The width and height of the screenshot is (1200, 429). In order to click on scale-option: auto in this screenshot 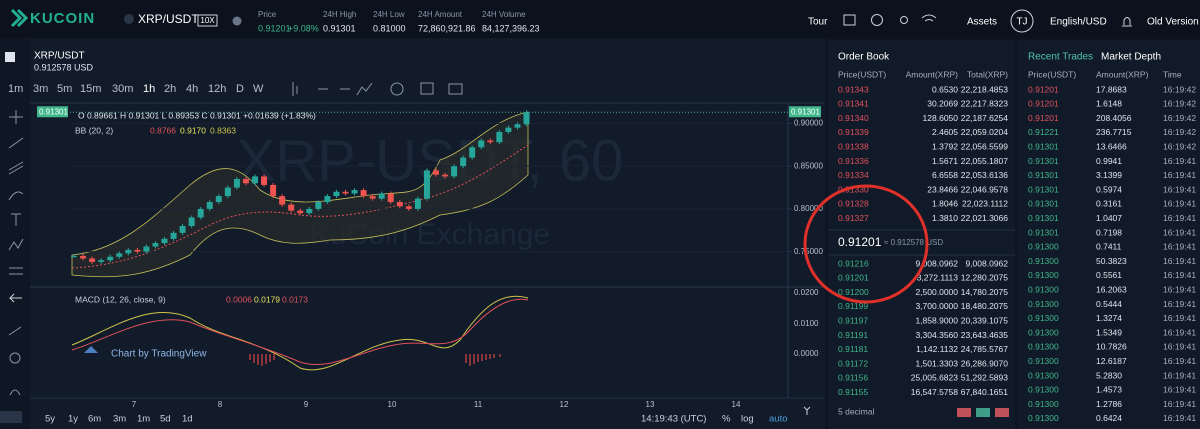, I will do `click(778, 419)`.